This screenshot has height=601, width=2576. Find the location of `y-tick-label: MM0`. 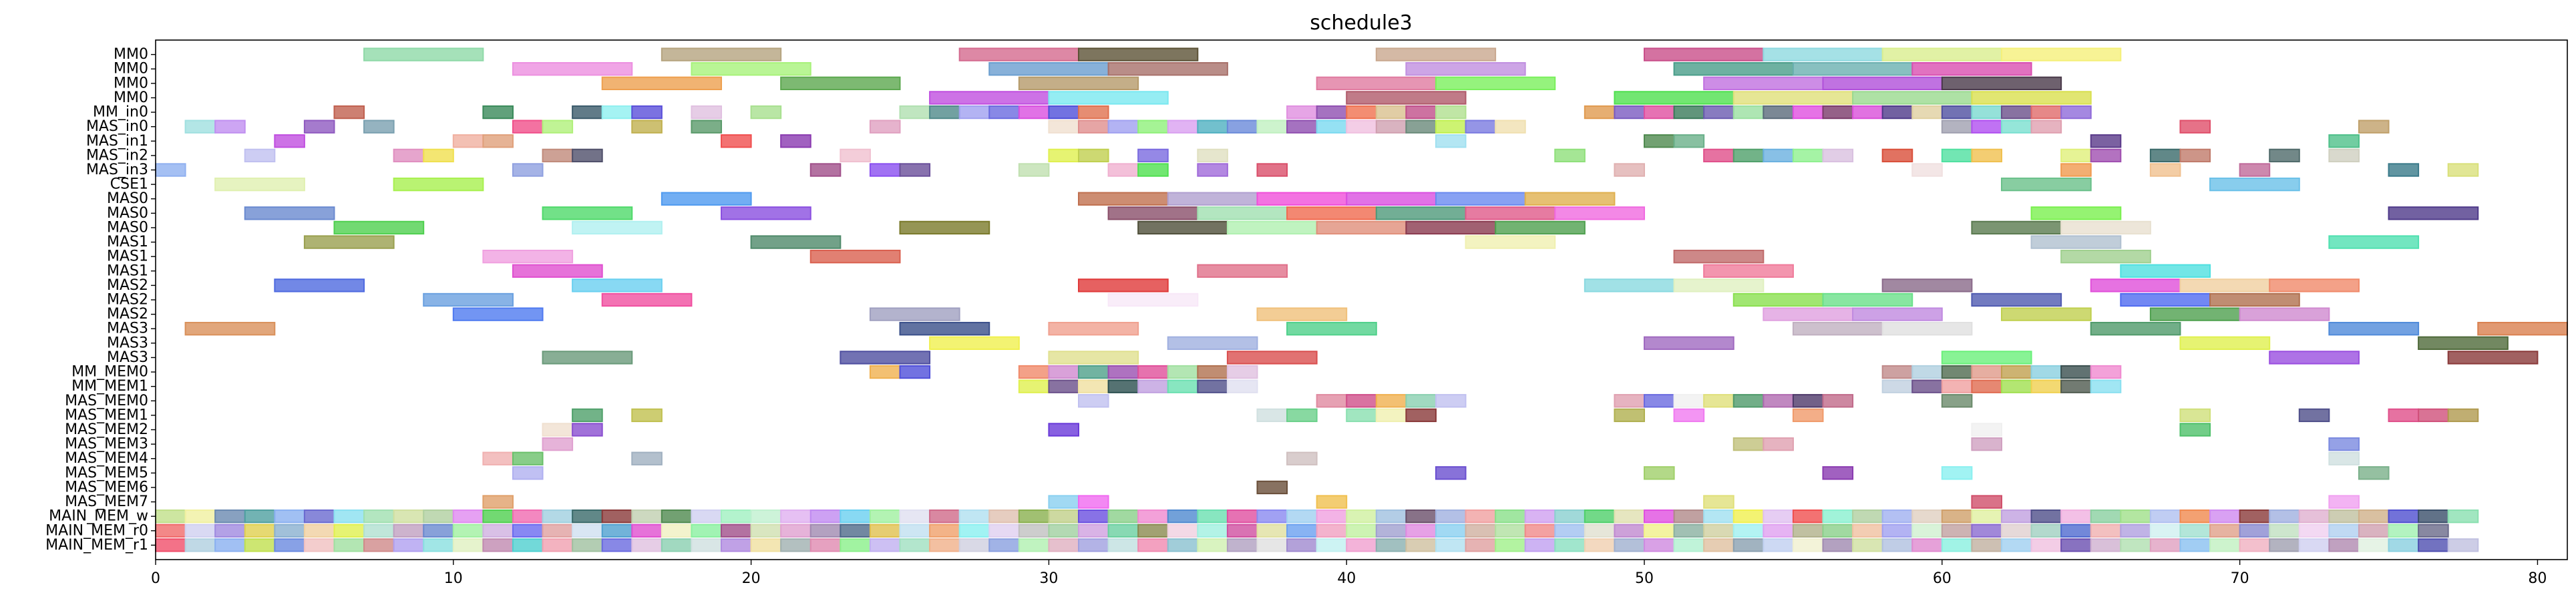

y-tick-label: MM0 is located at coordinates (131, 69).